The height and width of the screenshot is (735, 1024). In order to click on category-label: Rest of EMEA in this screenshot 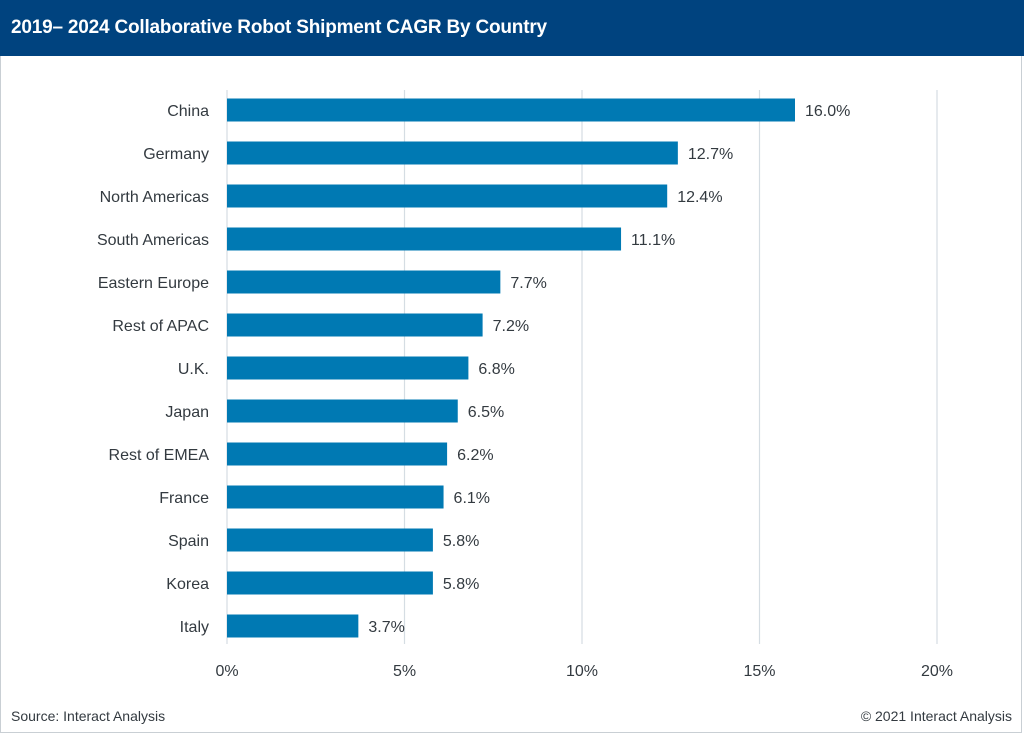, I will do `click(159, 455)`.